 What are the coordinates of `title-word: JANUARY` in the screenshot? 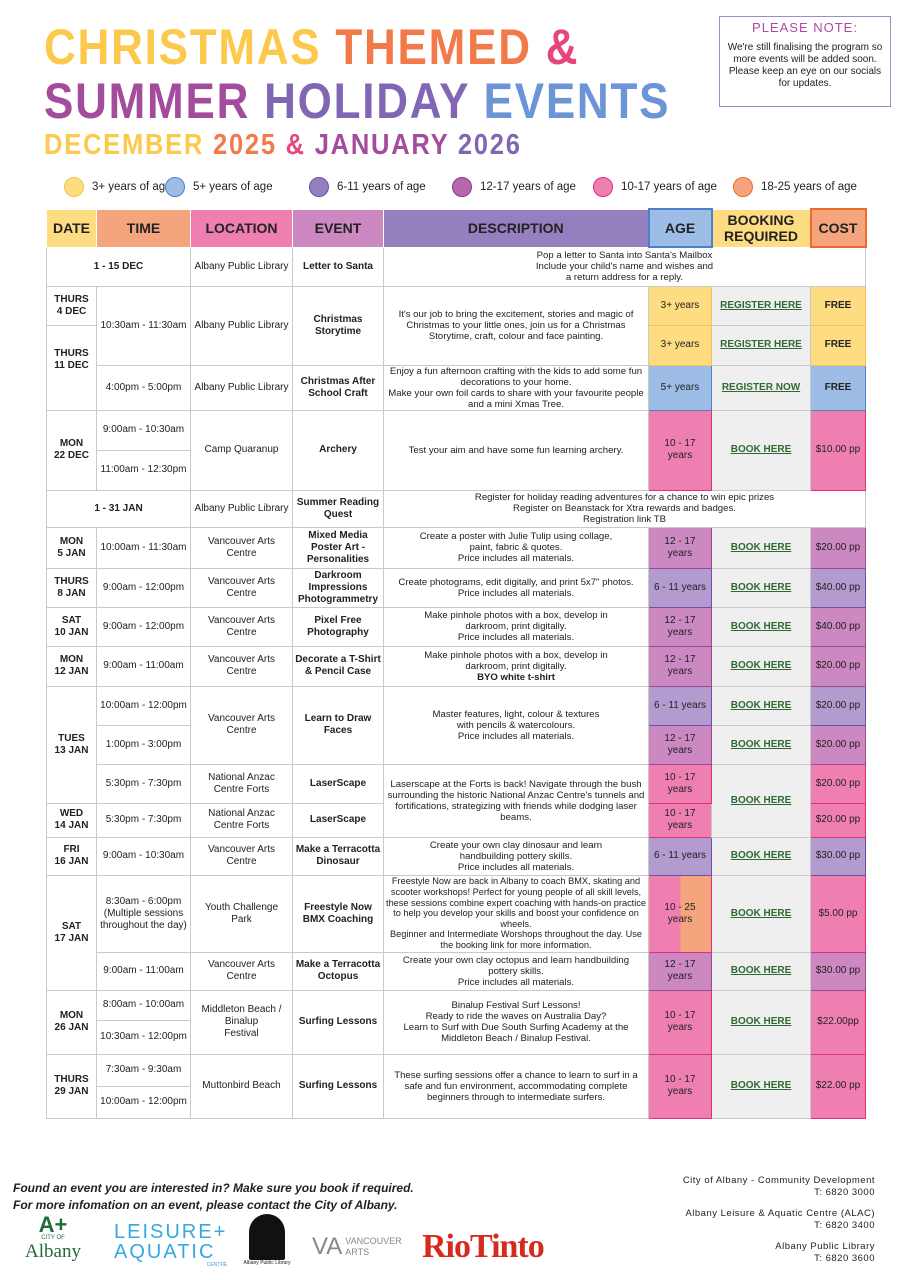 It's located at (381, 145).